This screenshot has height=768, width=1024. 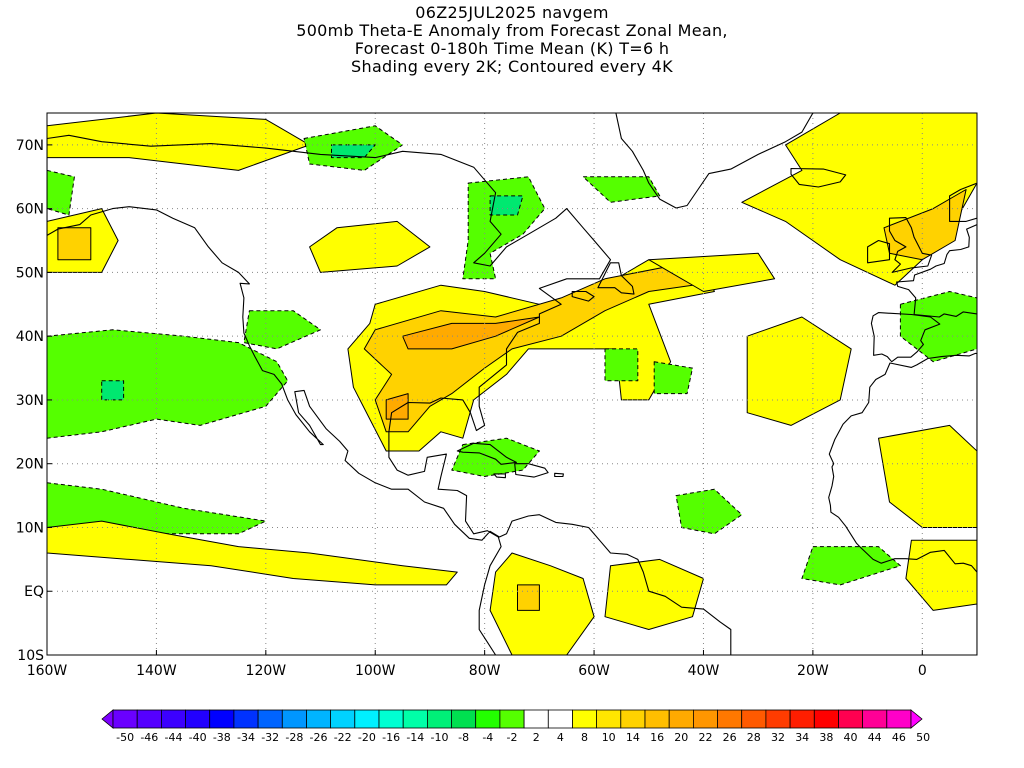 I want to click on lon-label: 120W, so click(x=266, y=671).